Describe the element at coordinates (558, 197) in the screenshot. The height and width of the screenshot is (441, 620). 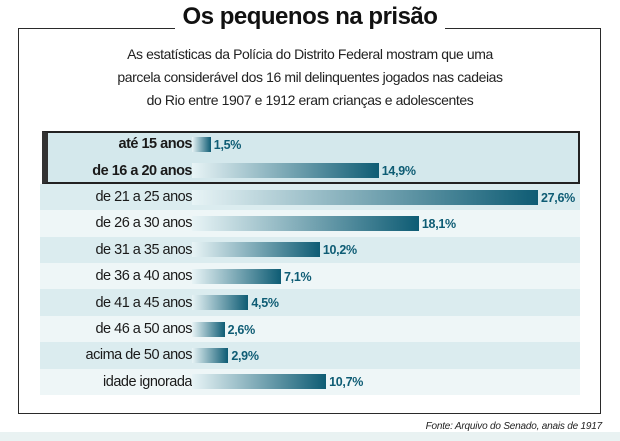
I see `value-label: 27,6%` at that location.